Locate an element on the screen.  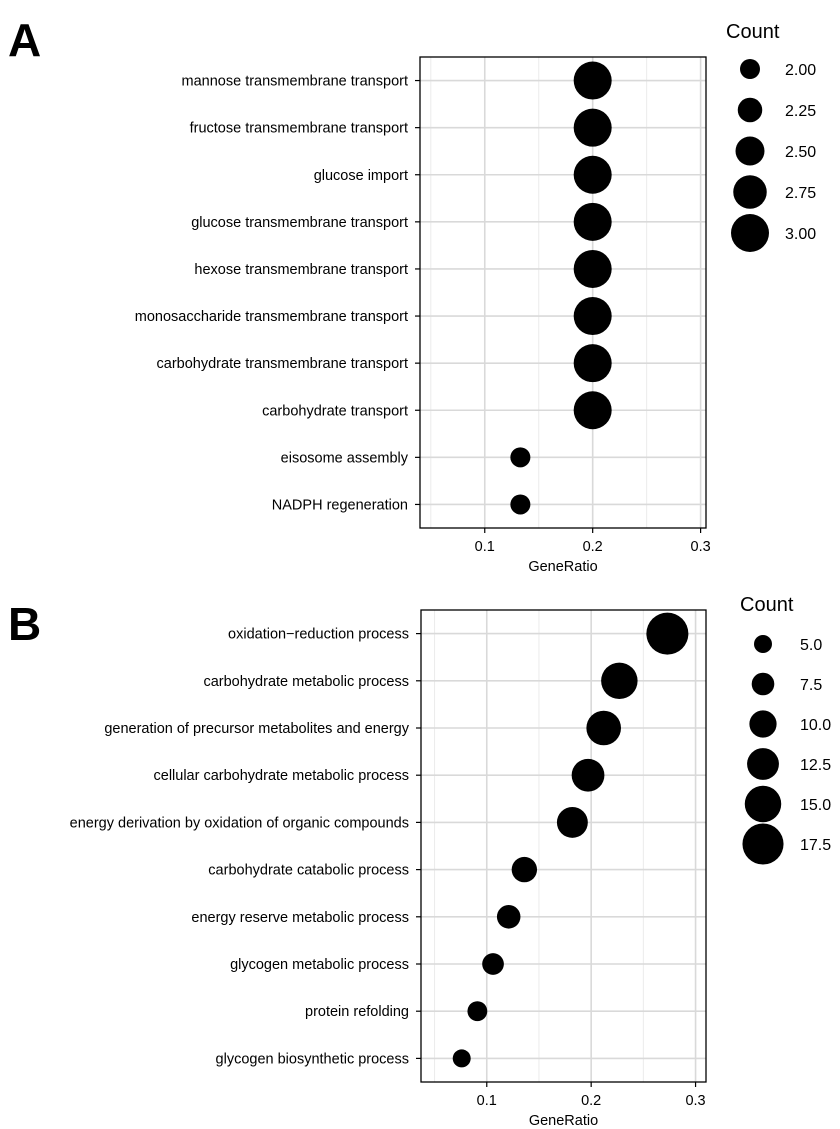
category-label: glycogen metabolic process is located at coordinates (319, 965).